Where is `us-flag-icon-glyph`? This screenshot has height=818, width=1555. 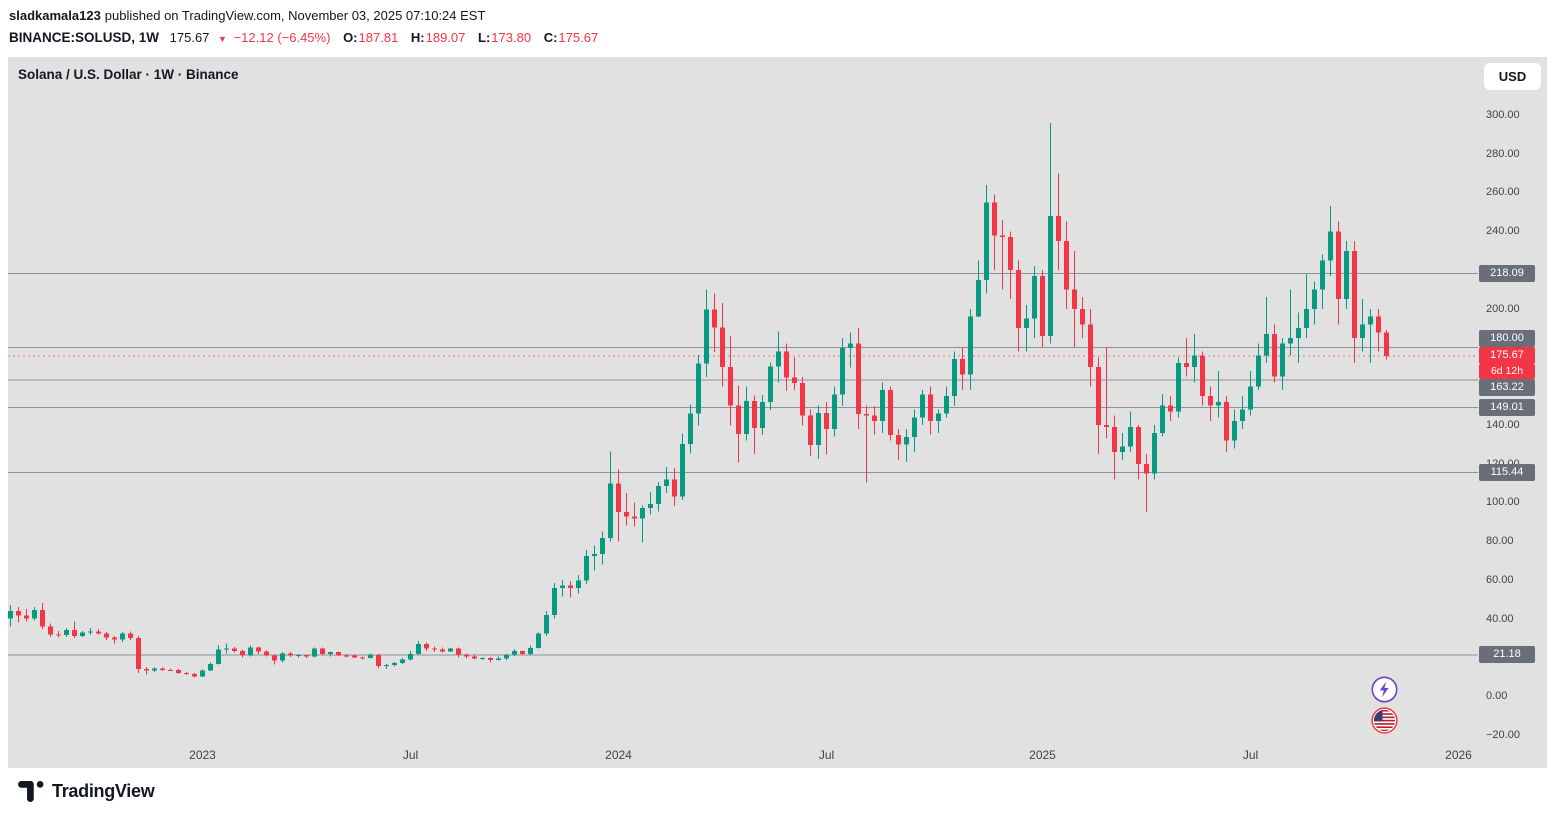 us-flag-icon-glyph is located at coordinates (1384, 720).